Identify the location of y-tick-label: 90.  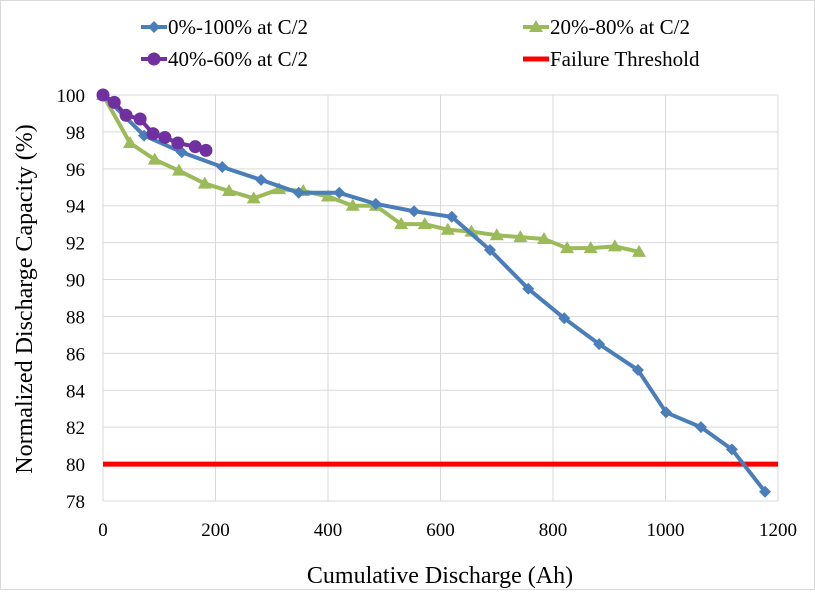
(75, 281).